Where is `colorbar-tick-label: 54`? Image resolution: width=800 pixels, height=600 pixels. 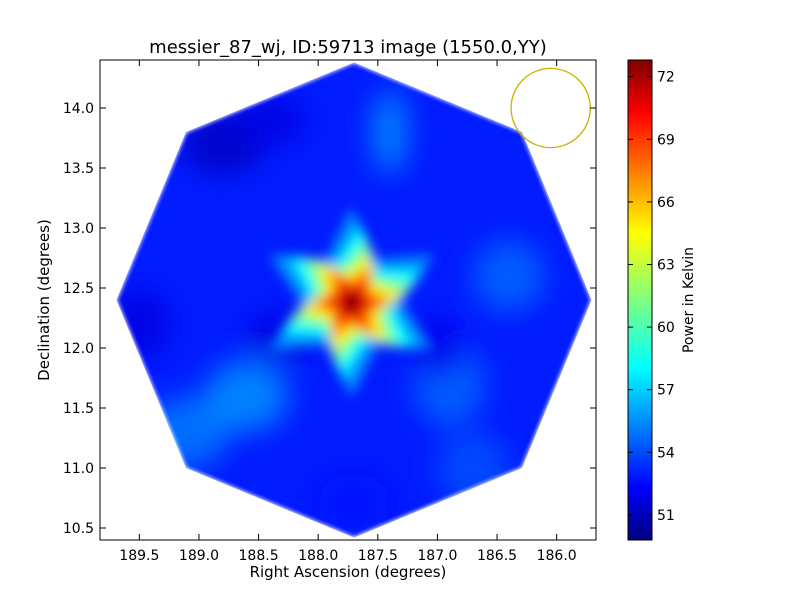 colorbar-tick-label: 54 is located at coordinates (666, 453).